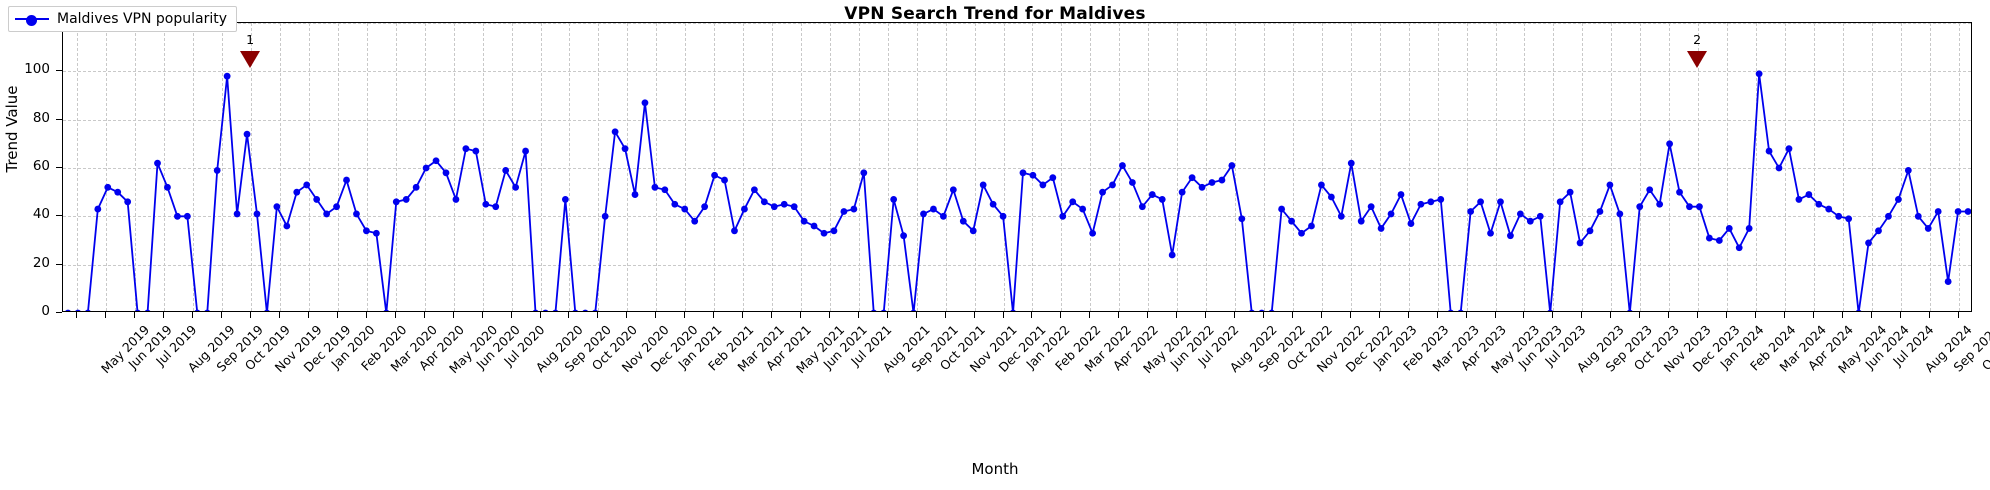 This screenshot has height=490, width=1990. I want to click on chart-legend: Maldives VPN popularity, so click(123, 19).